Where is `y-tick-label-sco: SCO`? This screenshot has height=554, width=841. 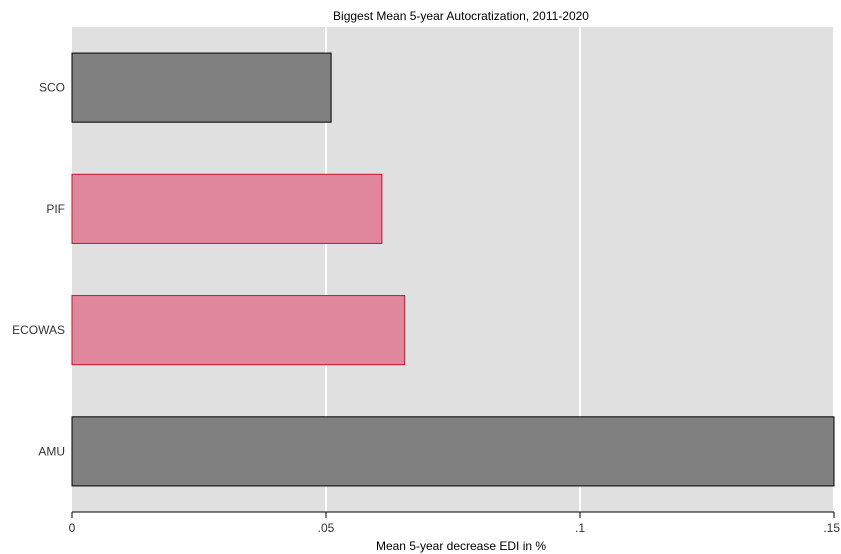 y-tick-label-sco: SCO is located at coordinates (52, 88).